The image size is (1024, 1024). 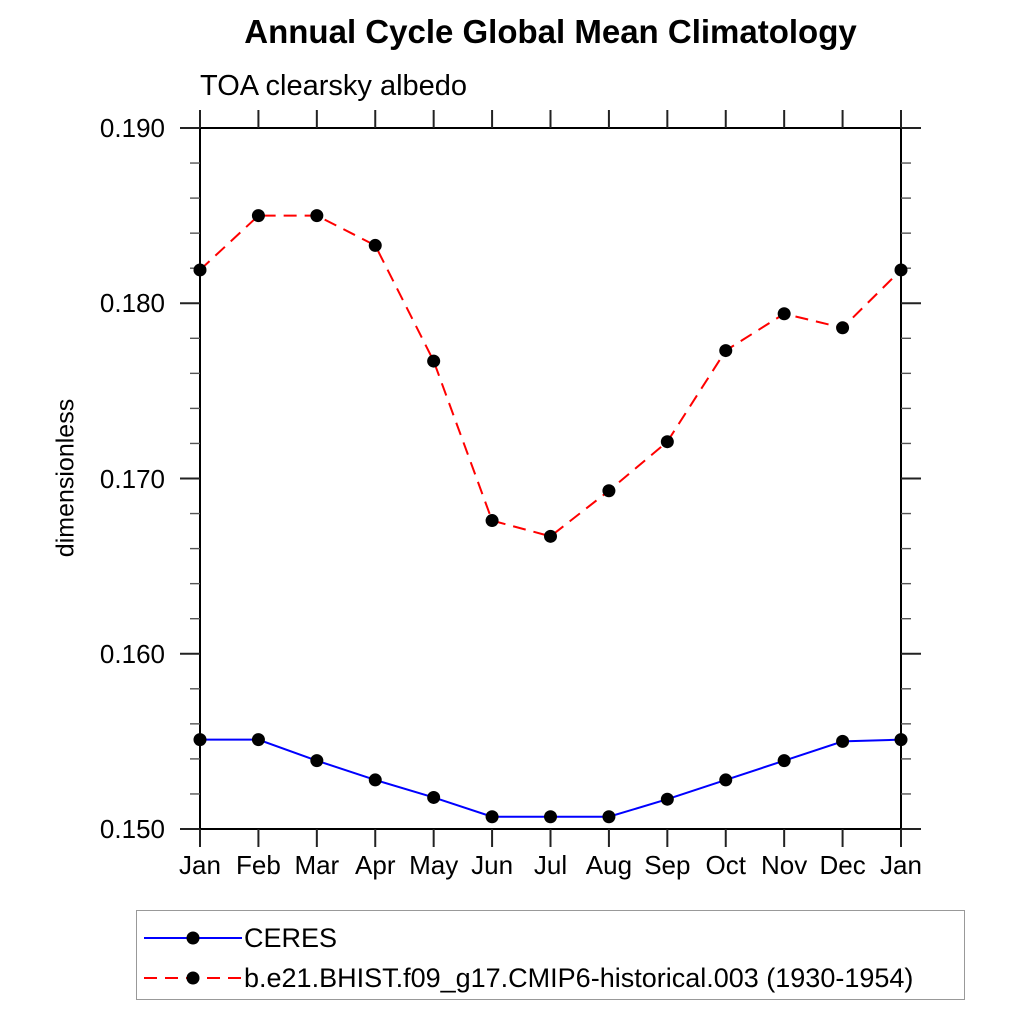 I want to click on x-tick-label: Nov, so click(x=784, y=865).